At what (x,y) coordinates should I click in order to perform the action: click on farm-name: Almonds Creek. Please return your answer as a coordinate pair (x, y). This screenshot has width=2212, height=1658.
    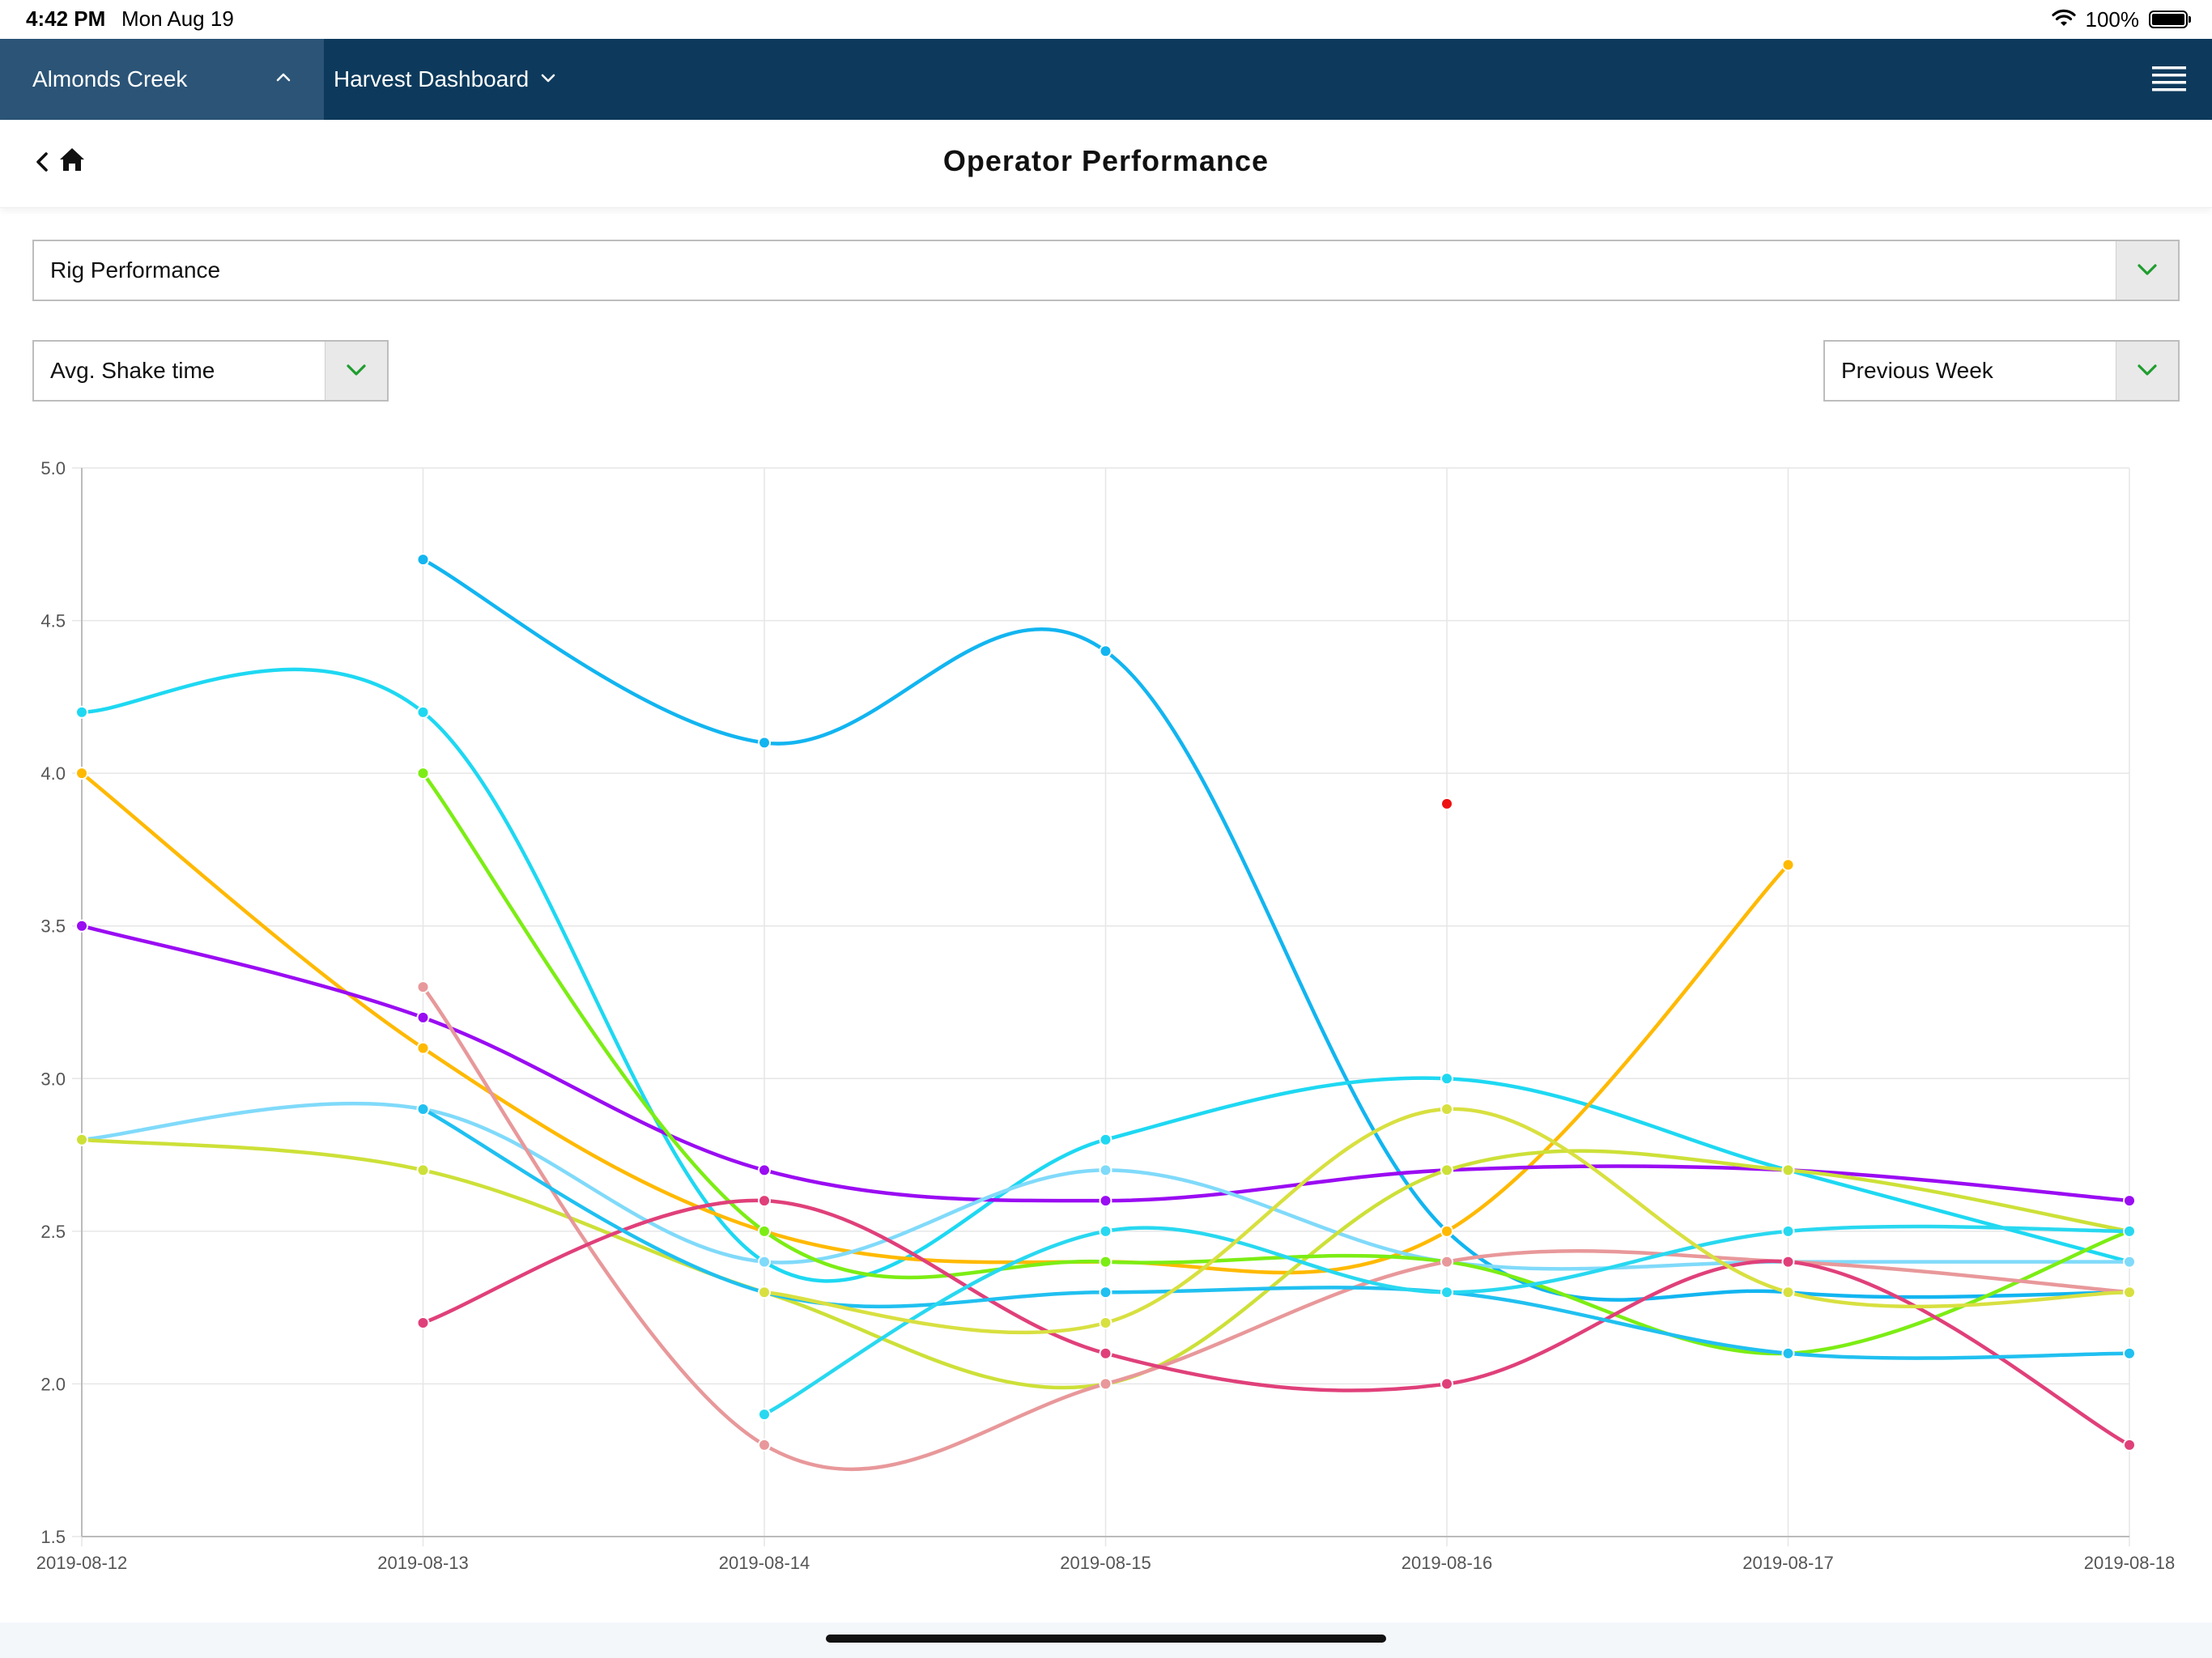
    Looking at the image, I should click on (110, 78).